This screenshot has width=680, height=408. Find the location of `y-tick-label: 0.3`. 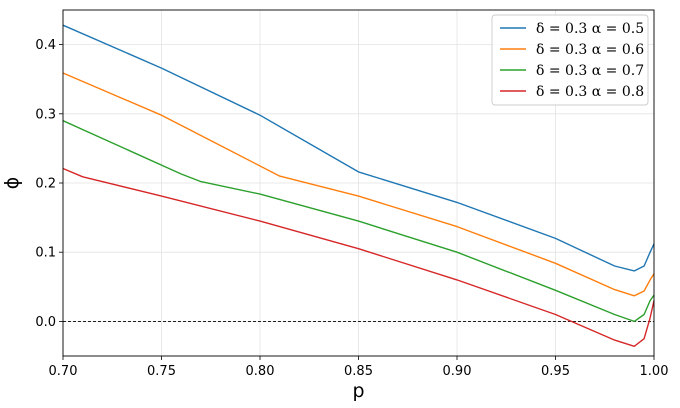

y-tick-label: 0.3 is located at coordinates (45, 114).